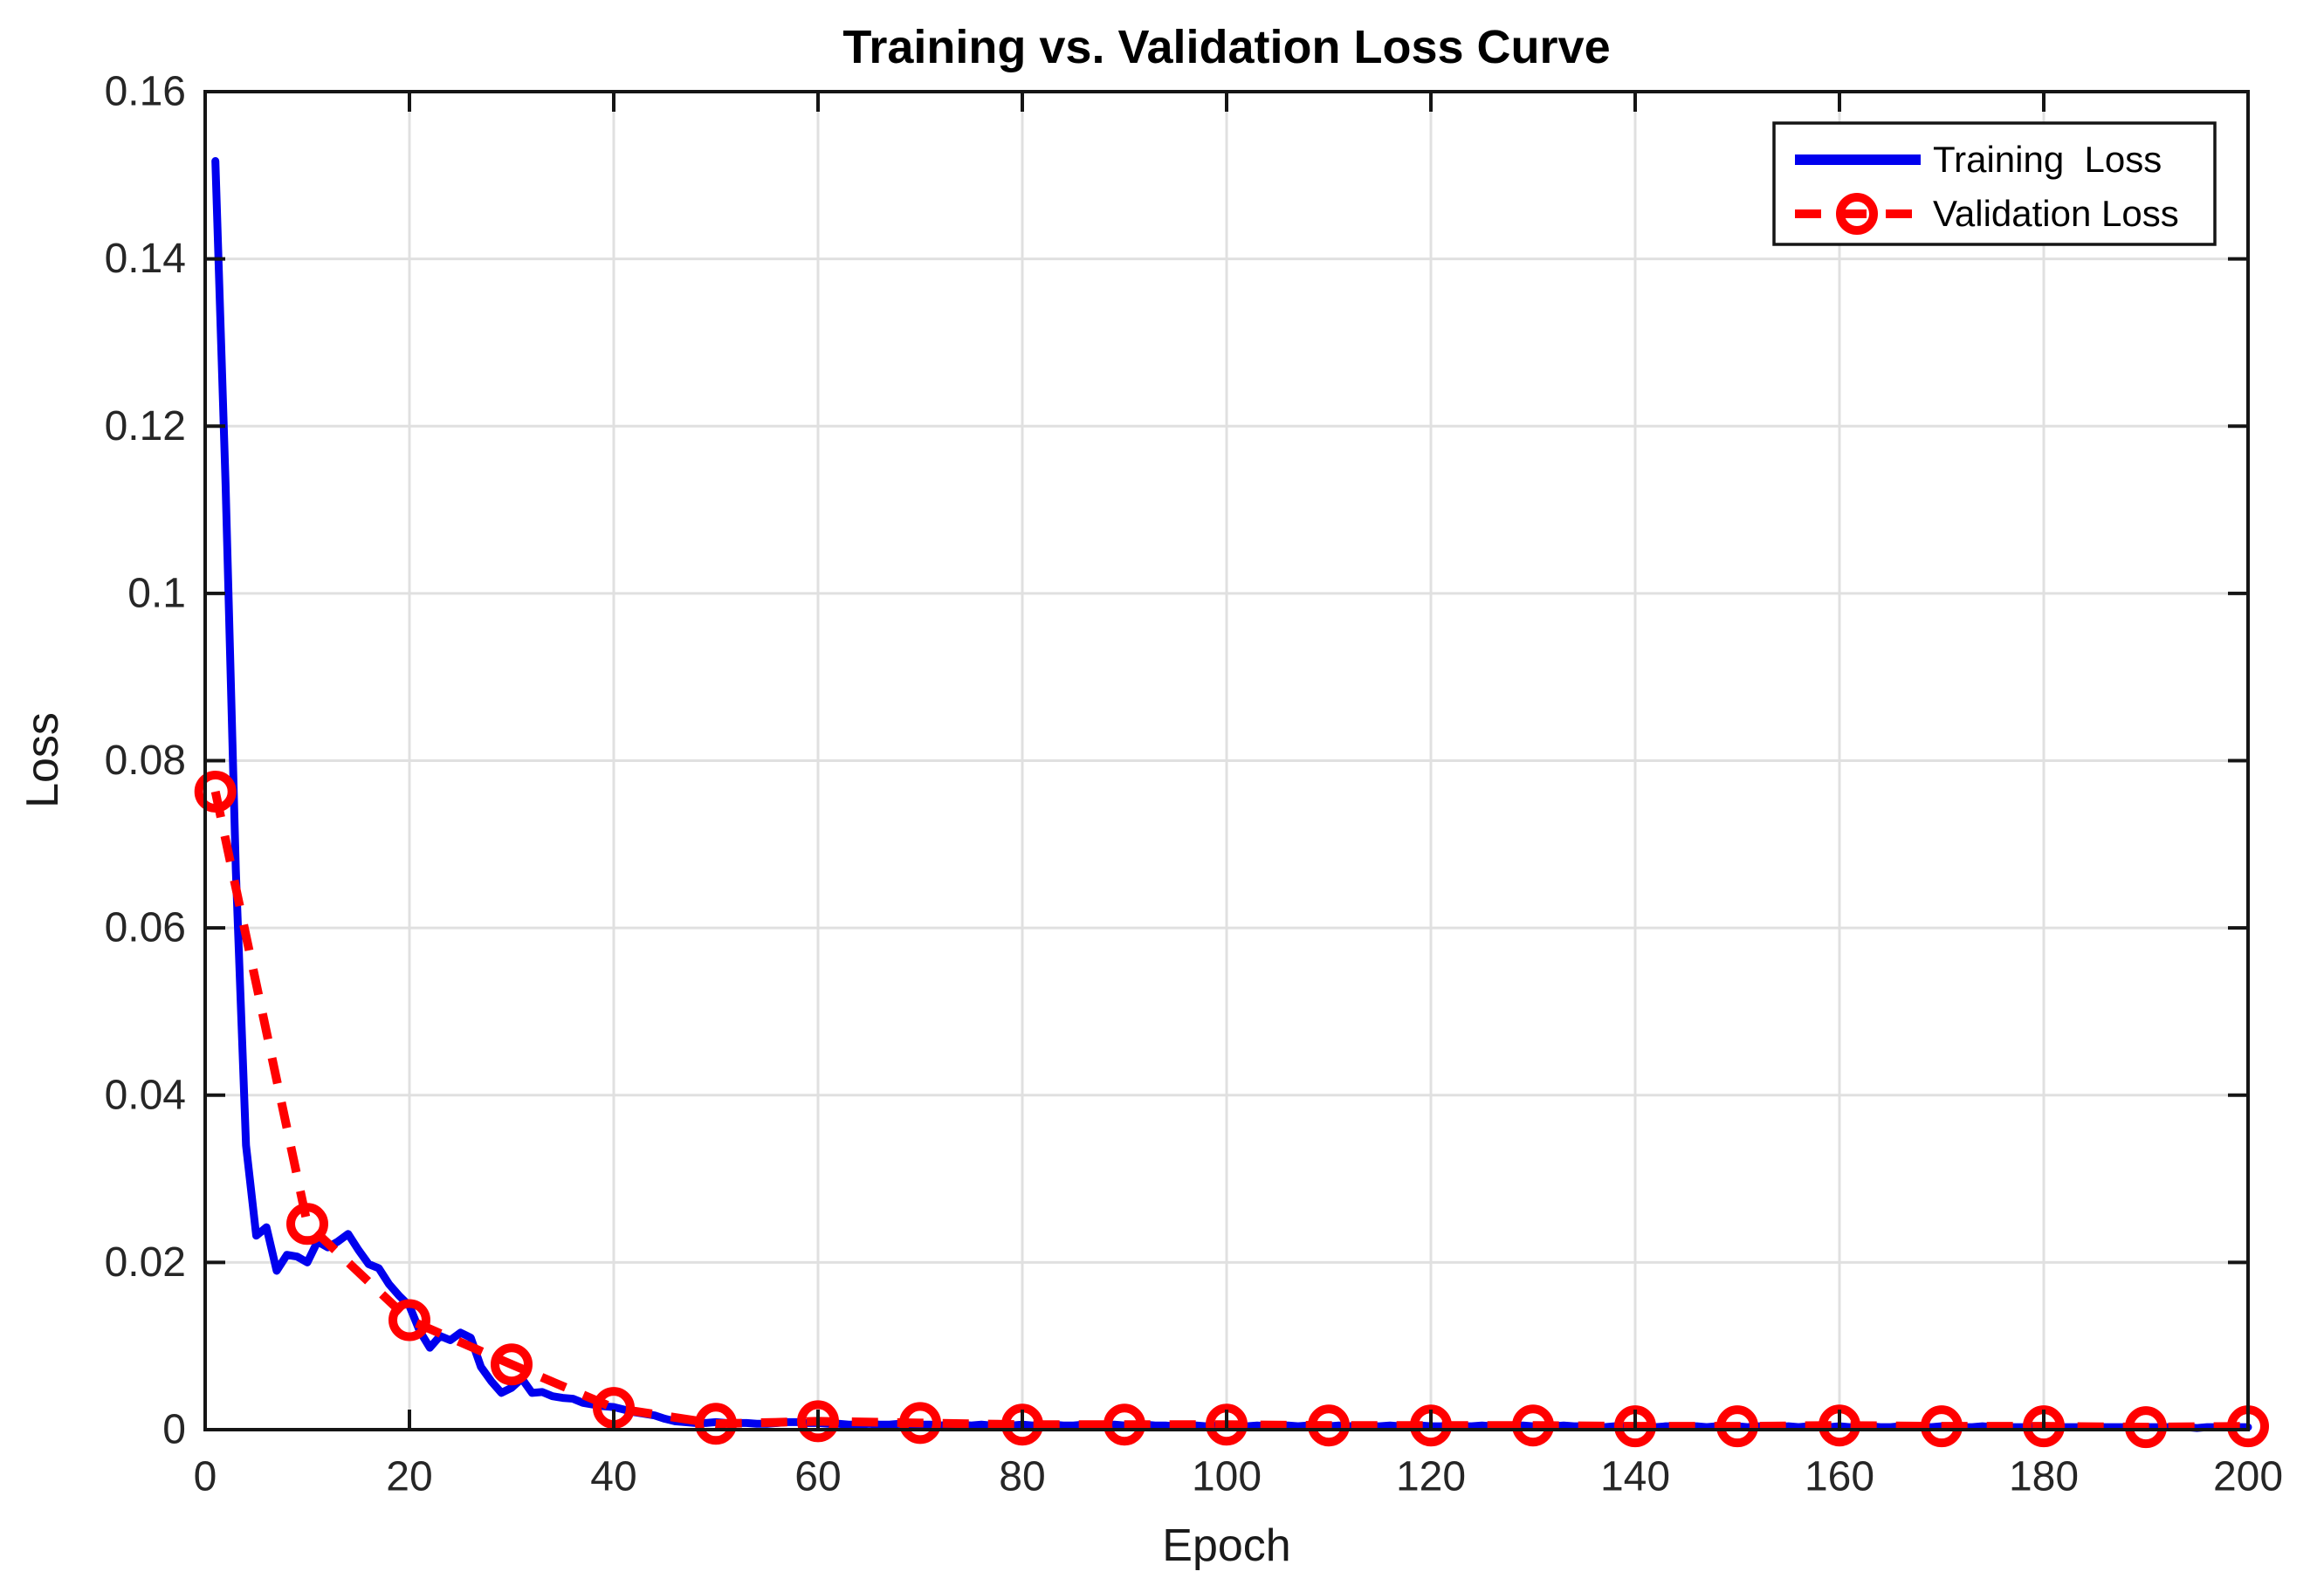 This screenshot has width=2324, height=1592. I want to click on x-tick-label: 20, so click(409, 1477).